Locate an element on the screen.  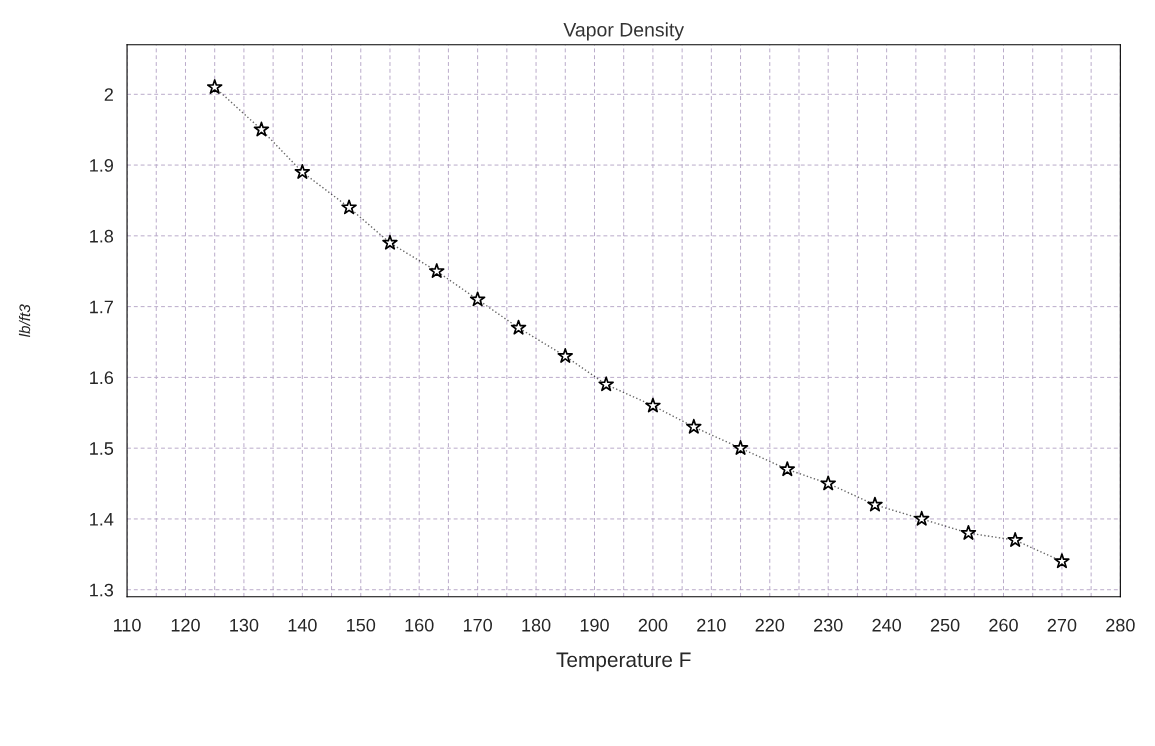
x-tick-label: 280 is located at coordinates (1120, 625).